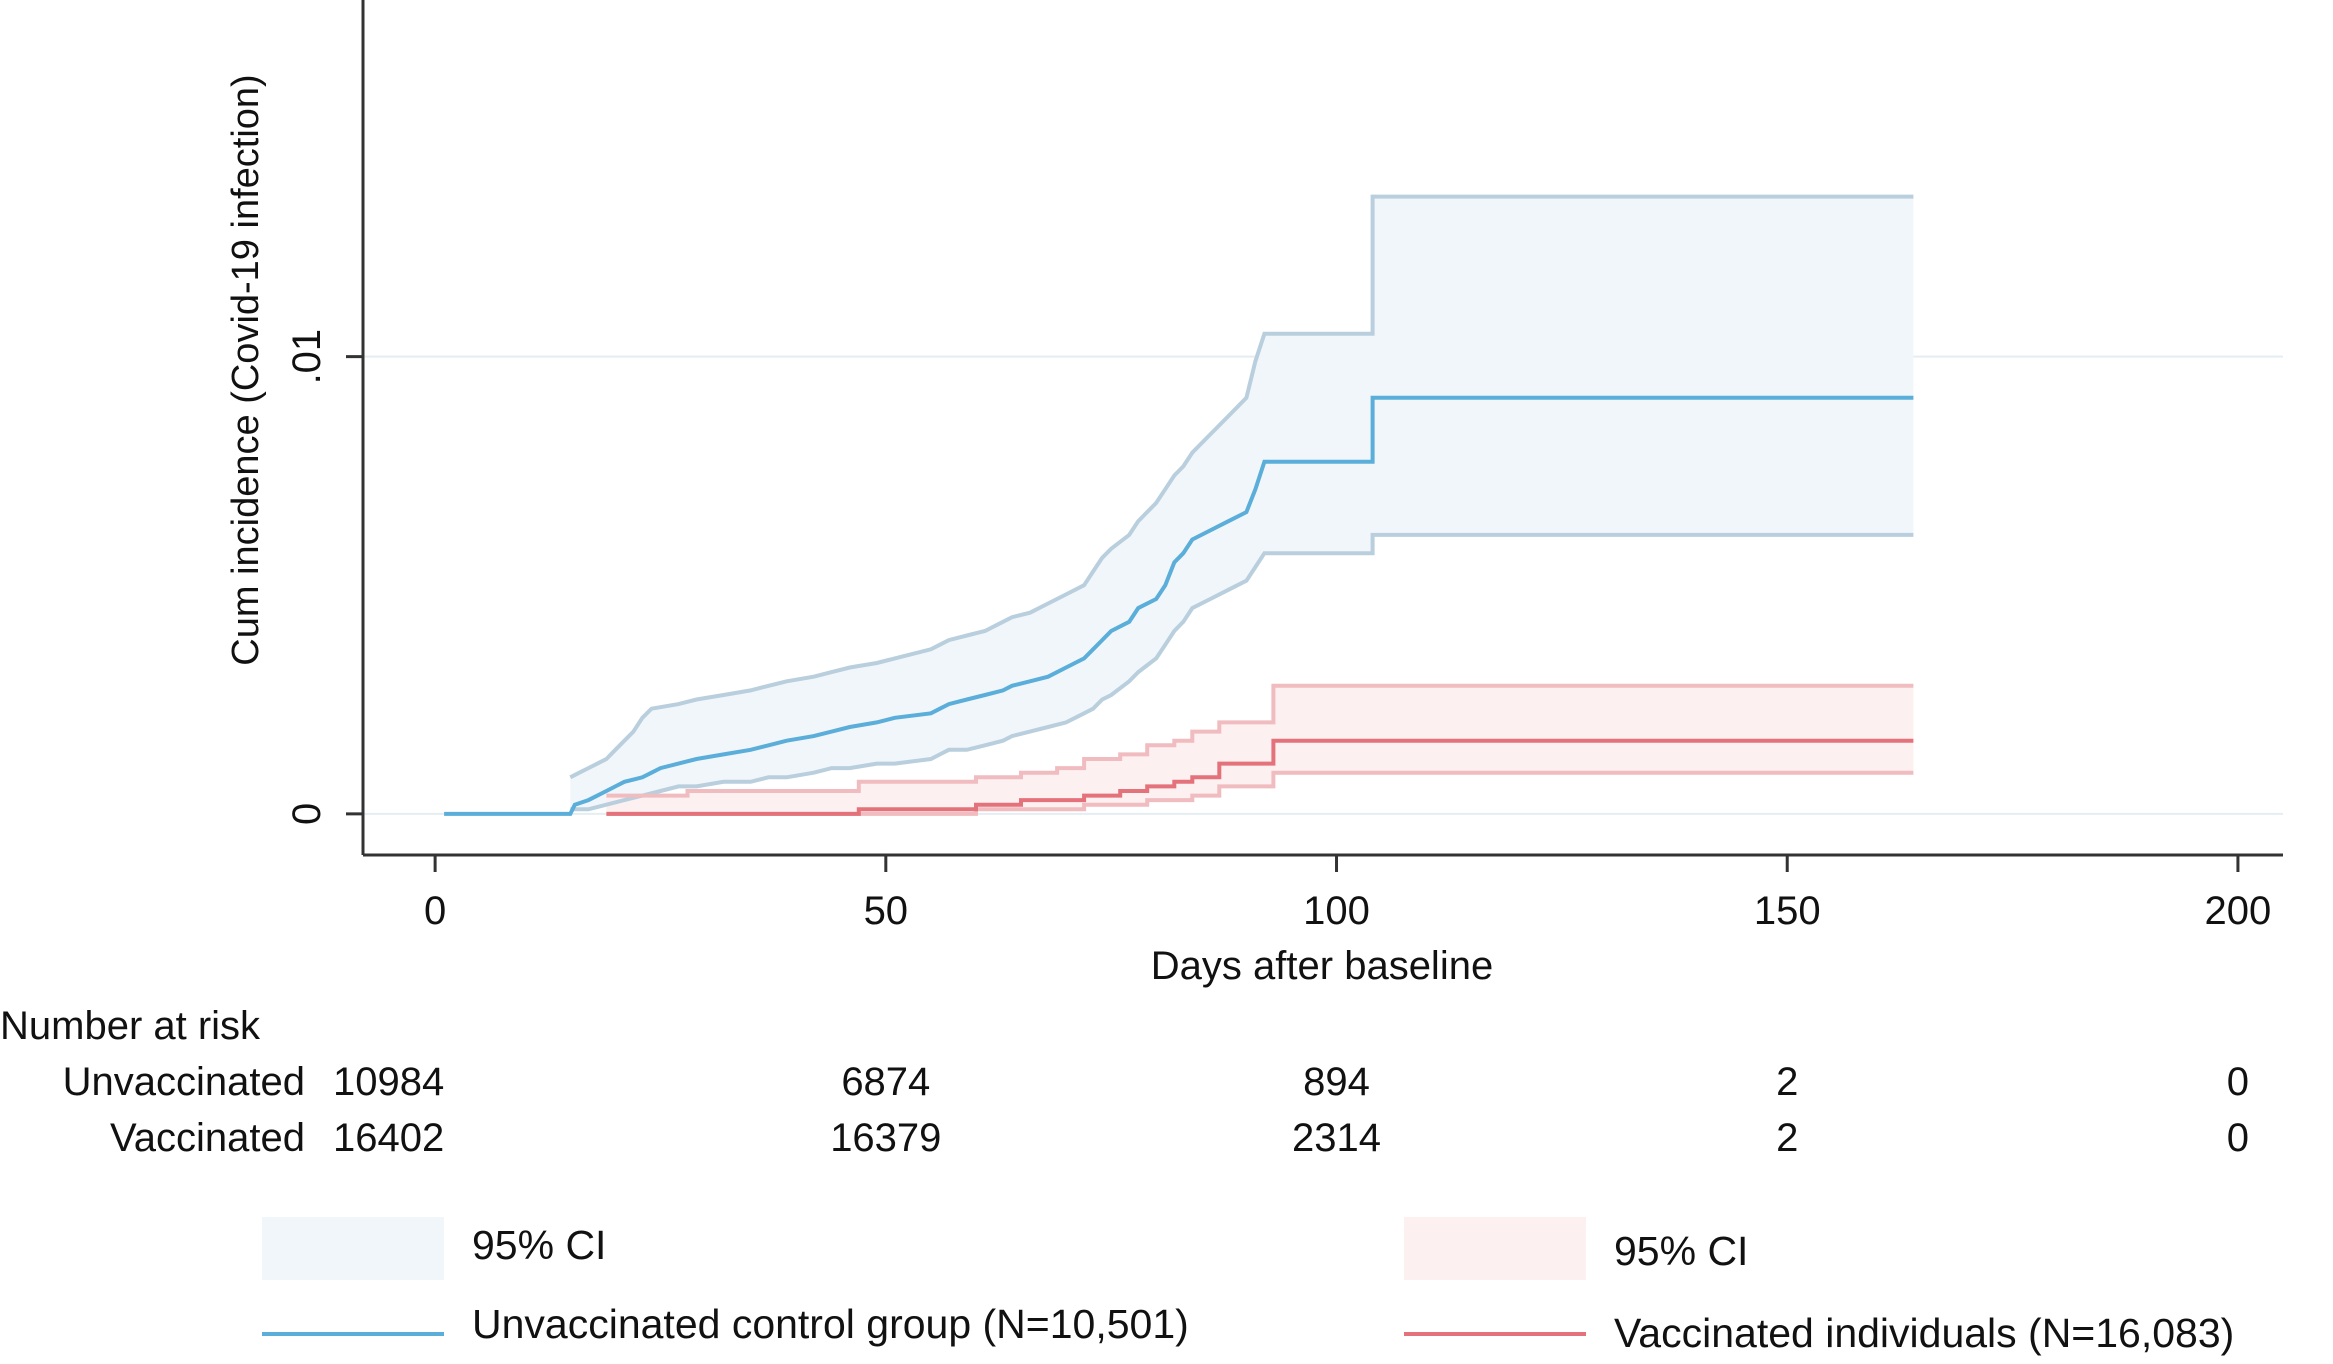  What do you see at coordinates (885, 1082) in the screenshot?
I see `risk-value-row0-col1: 6874` at bounding box center [885, 1082].